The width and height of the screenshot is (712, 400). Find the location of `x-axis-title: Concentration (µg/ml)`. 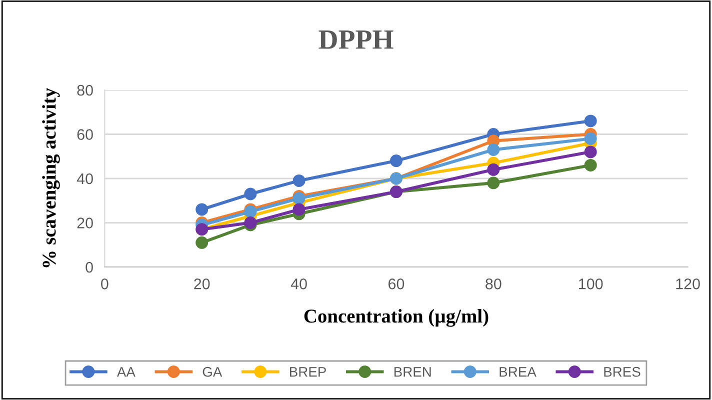

x-axis-title: Concentration (µg/ml) is located at coordinates (396, 318).